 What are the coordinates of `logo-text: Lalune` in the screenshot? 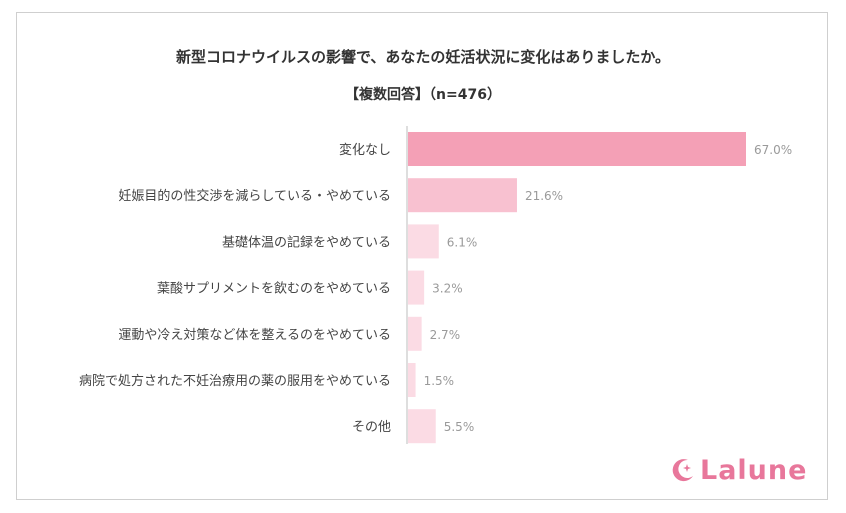 It's located at (754, 470).